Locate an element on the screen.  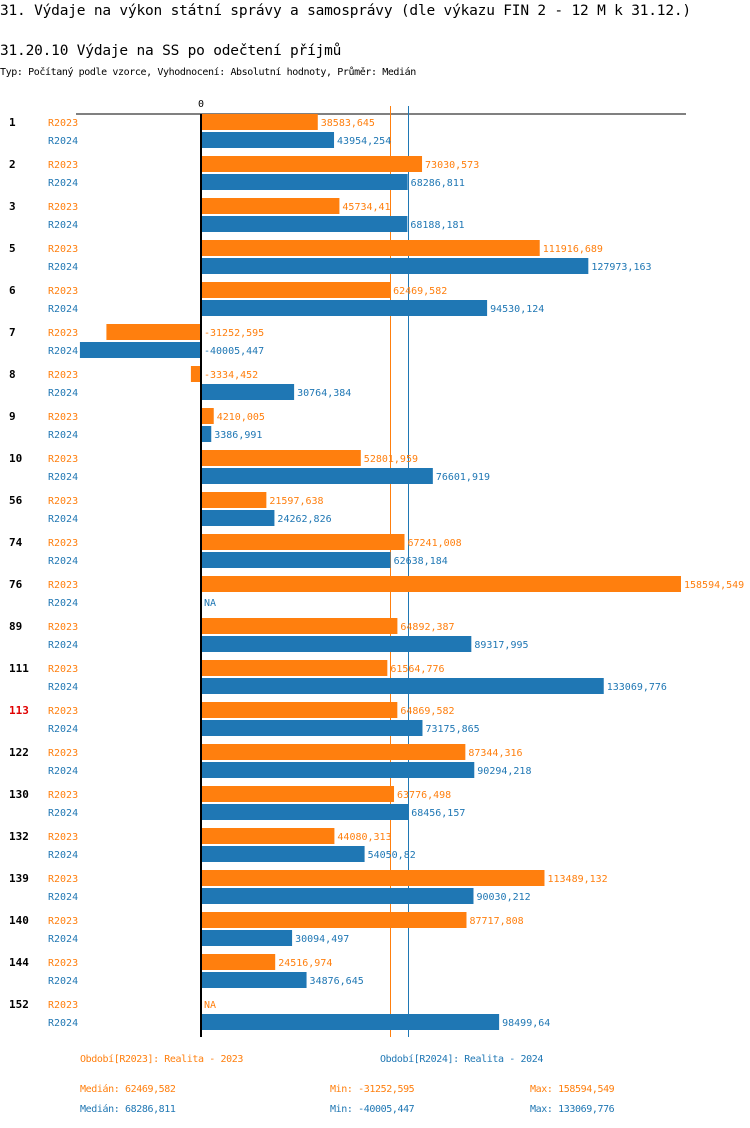
category-label: 3 is located at coordinates (12, 206).